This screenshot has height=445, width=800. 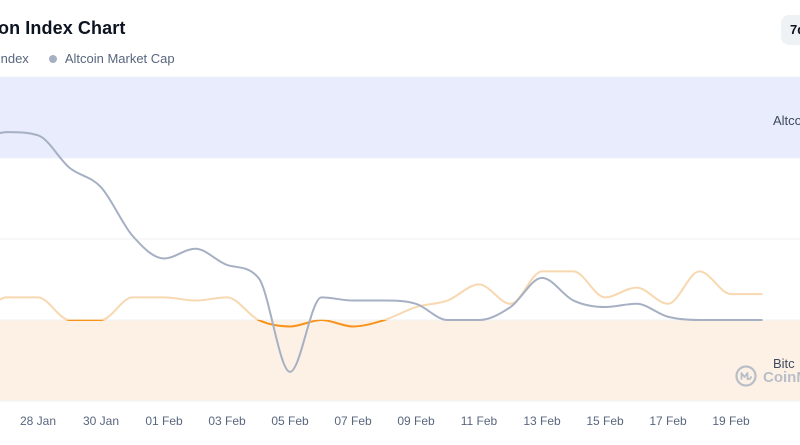 I want to click on x-tick-label: 17 Feb, so click(x=668, y=421).